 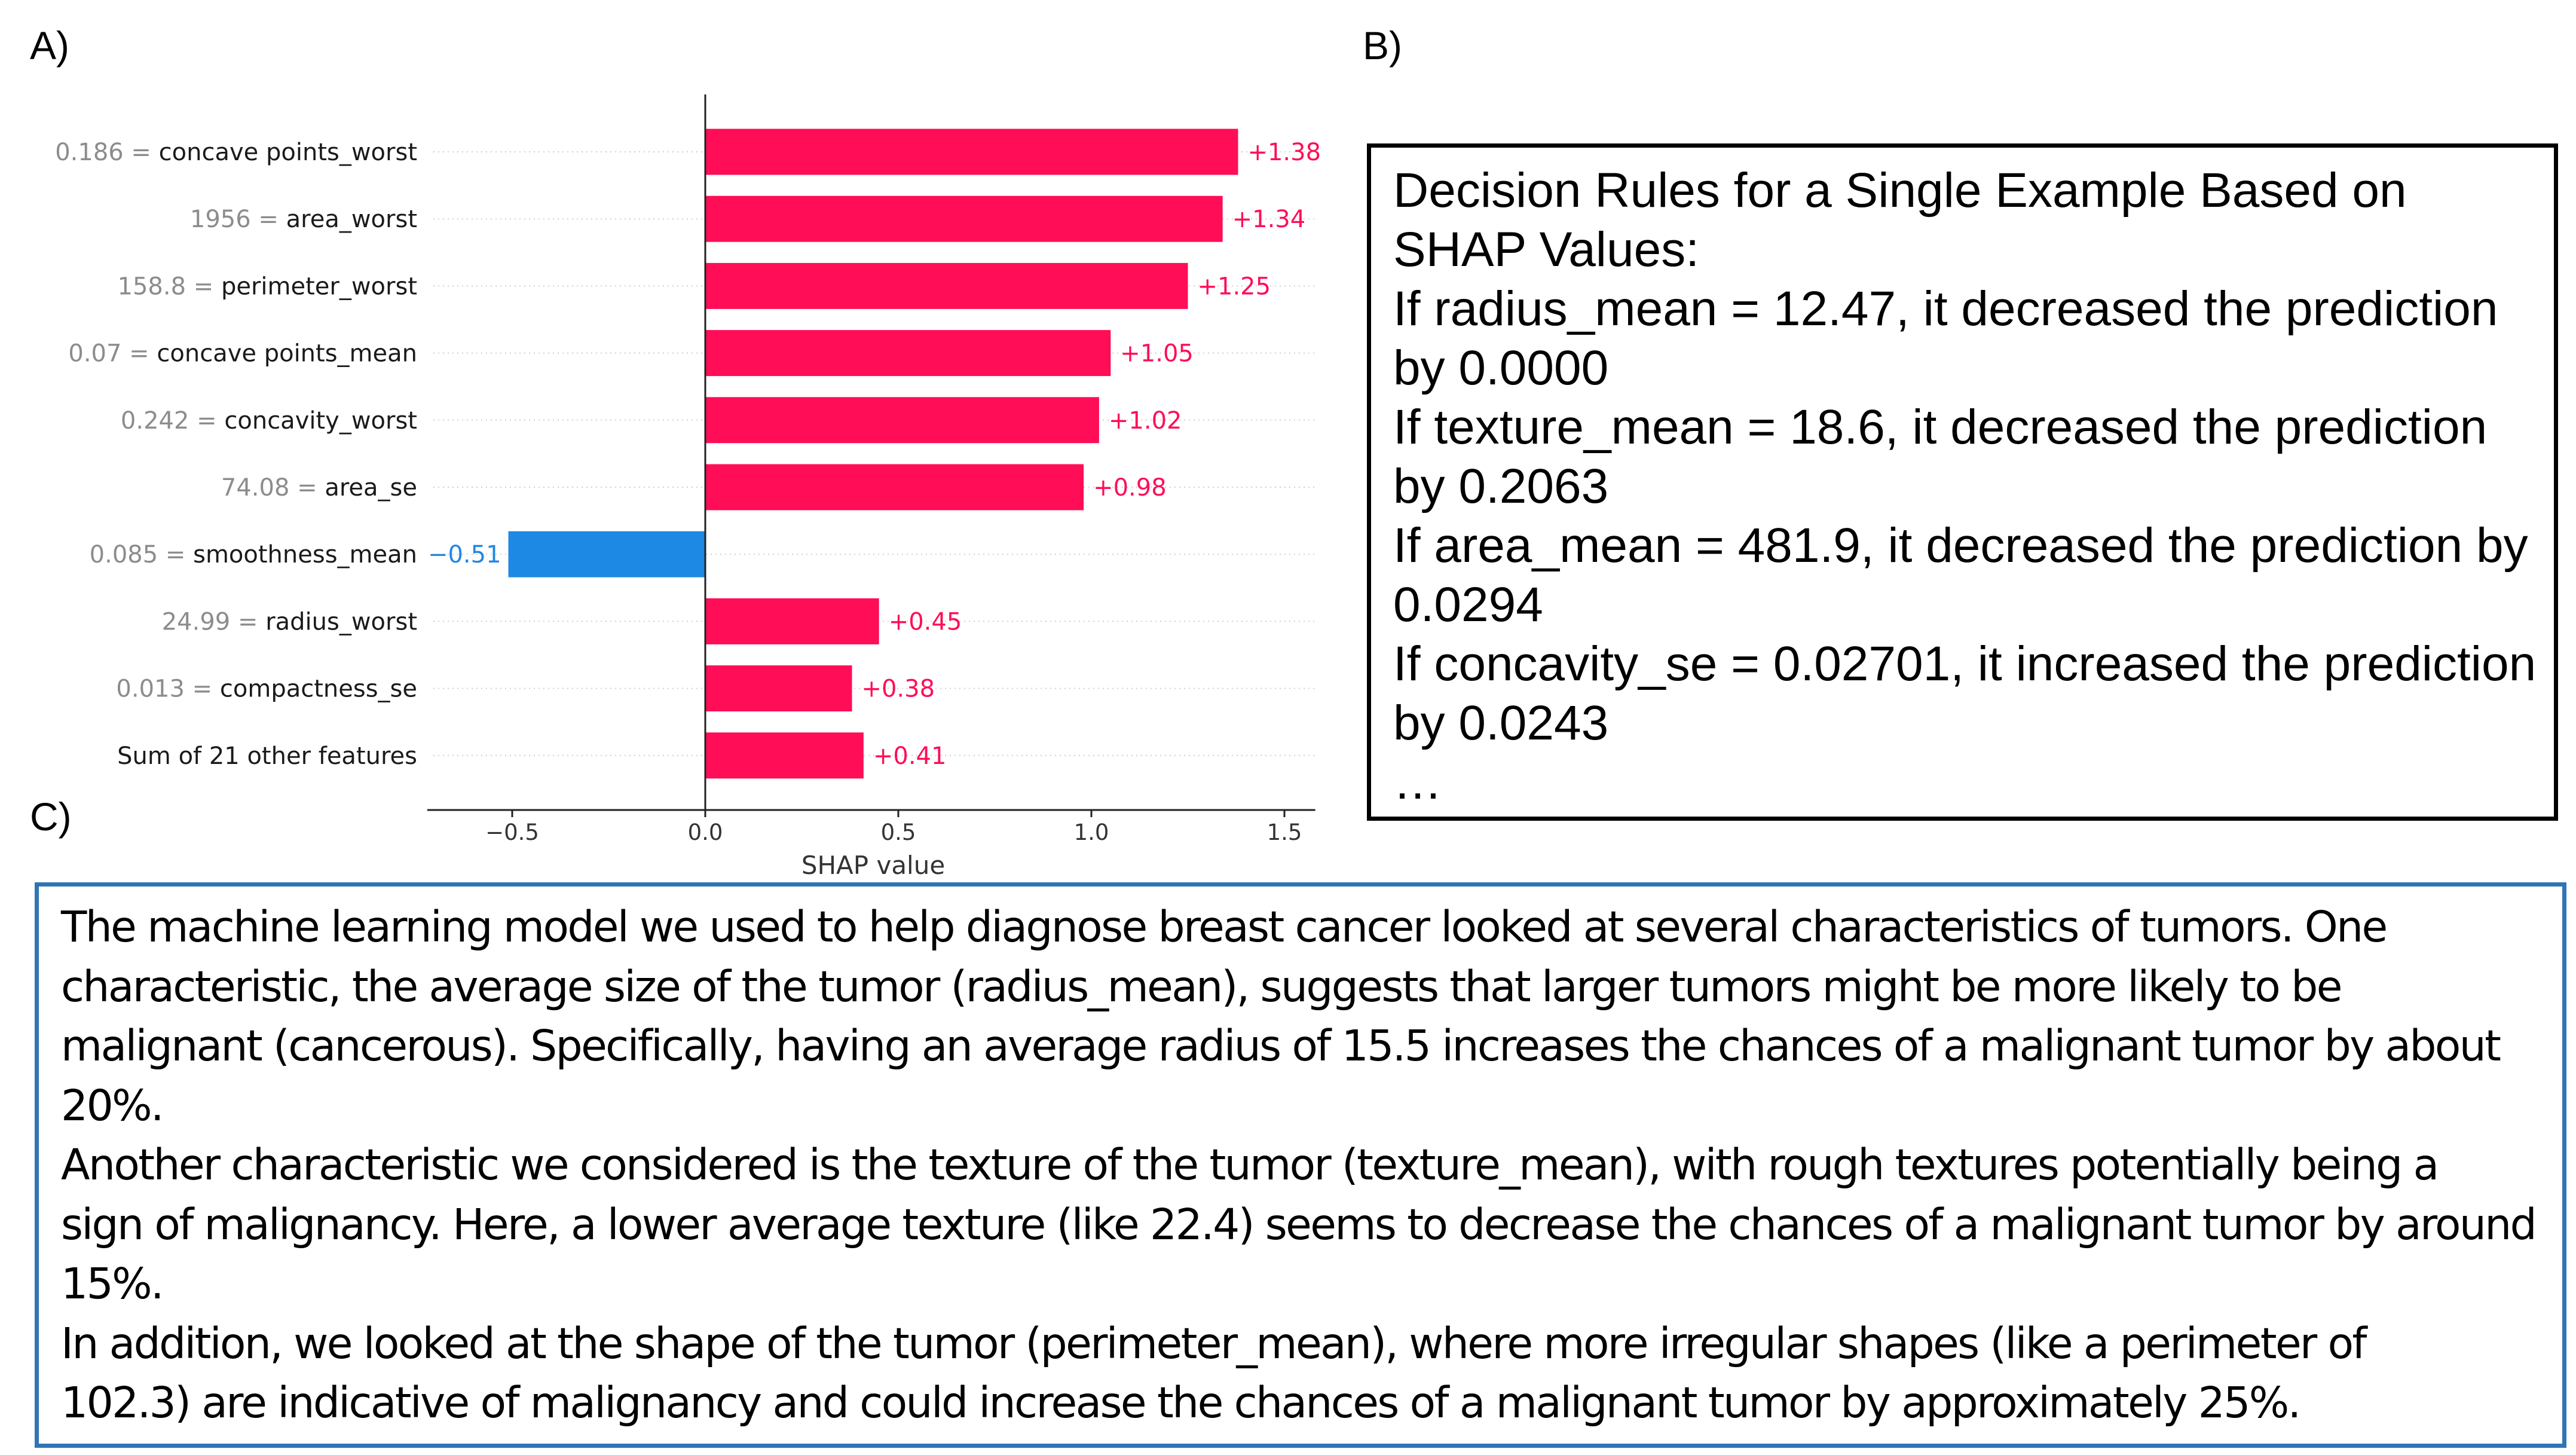 I want to click on bar-value-label: +0.45, so click(x=925, y=621).